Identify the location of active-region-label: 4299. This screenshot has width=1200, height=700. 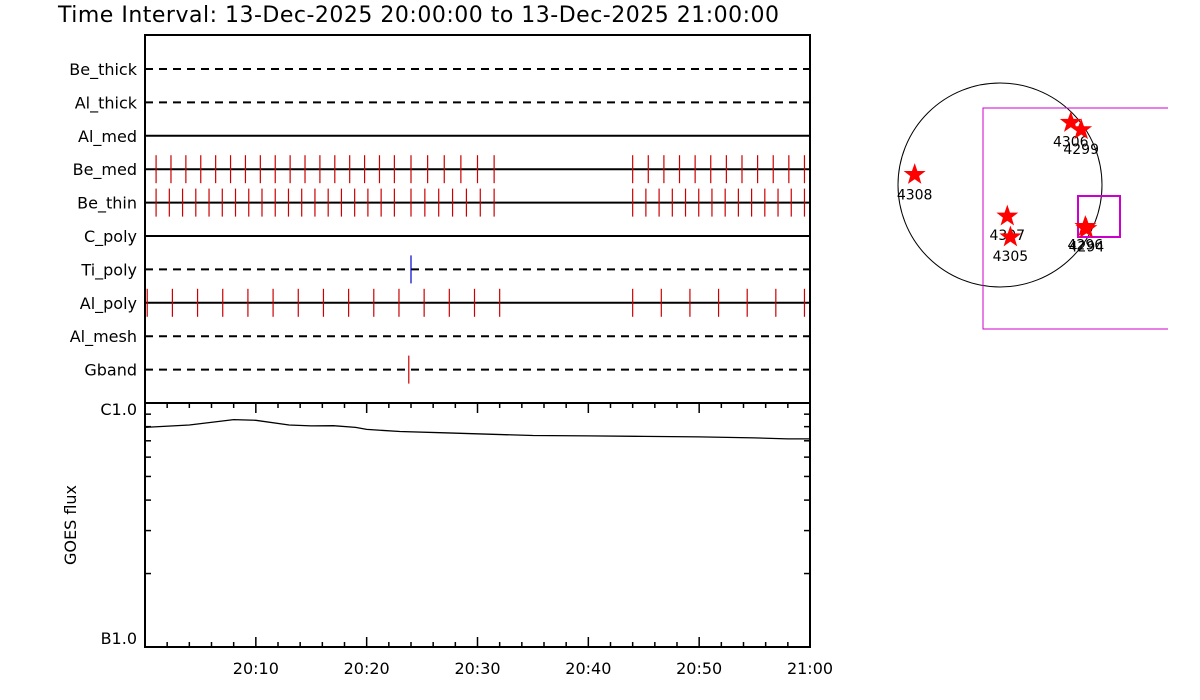
(1081, 150).